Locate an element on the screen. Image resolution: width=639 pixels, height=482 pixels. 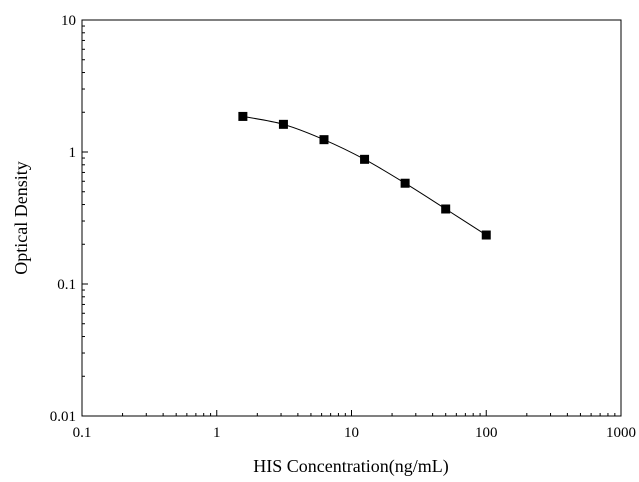
fitted-curve-layer is located at coordinates (364, 175).